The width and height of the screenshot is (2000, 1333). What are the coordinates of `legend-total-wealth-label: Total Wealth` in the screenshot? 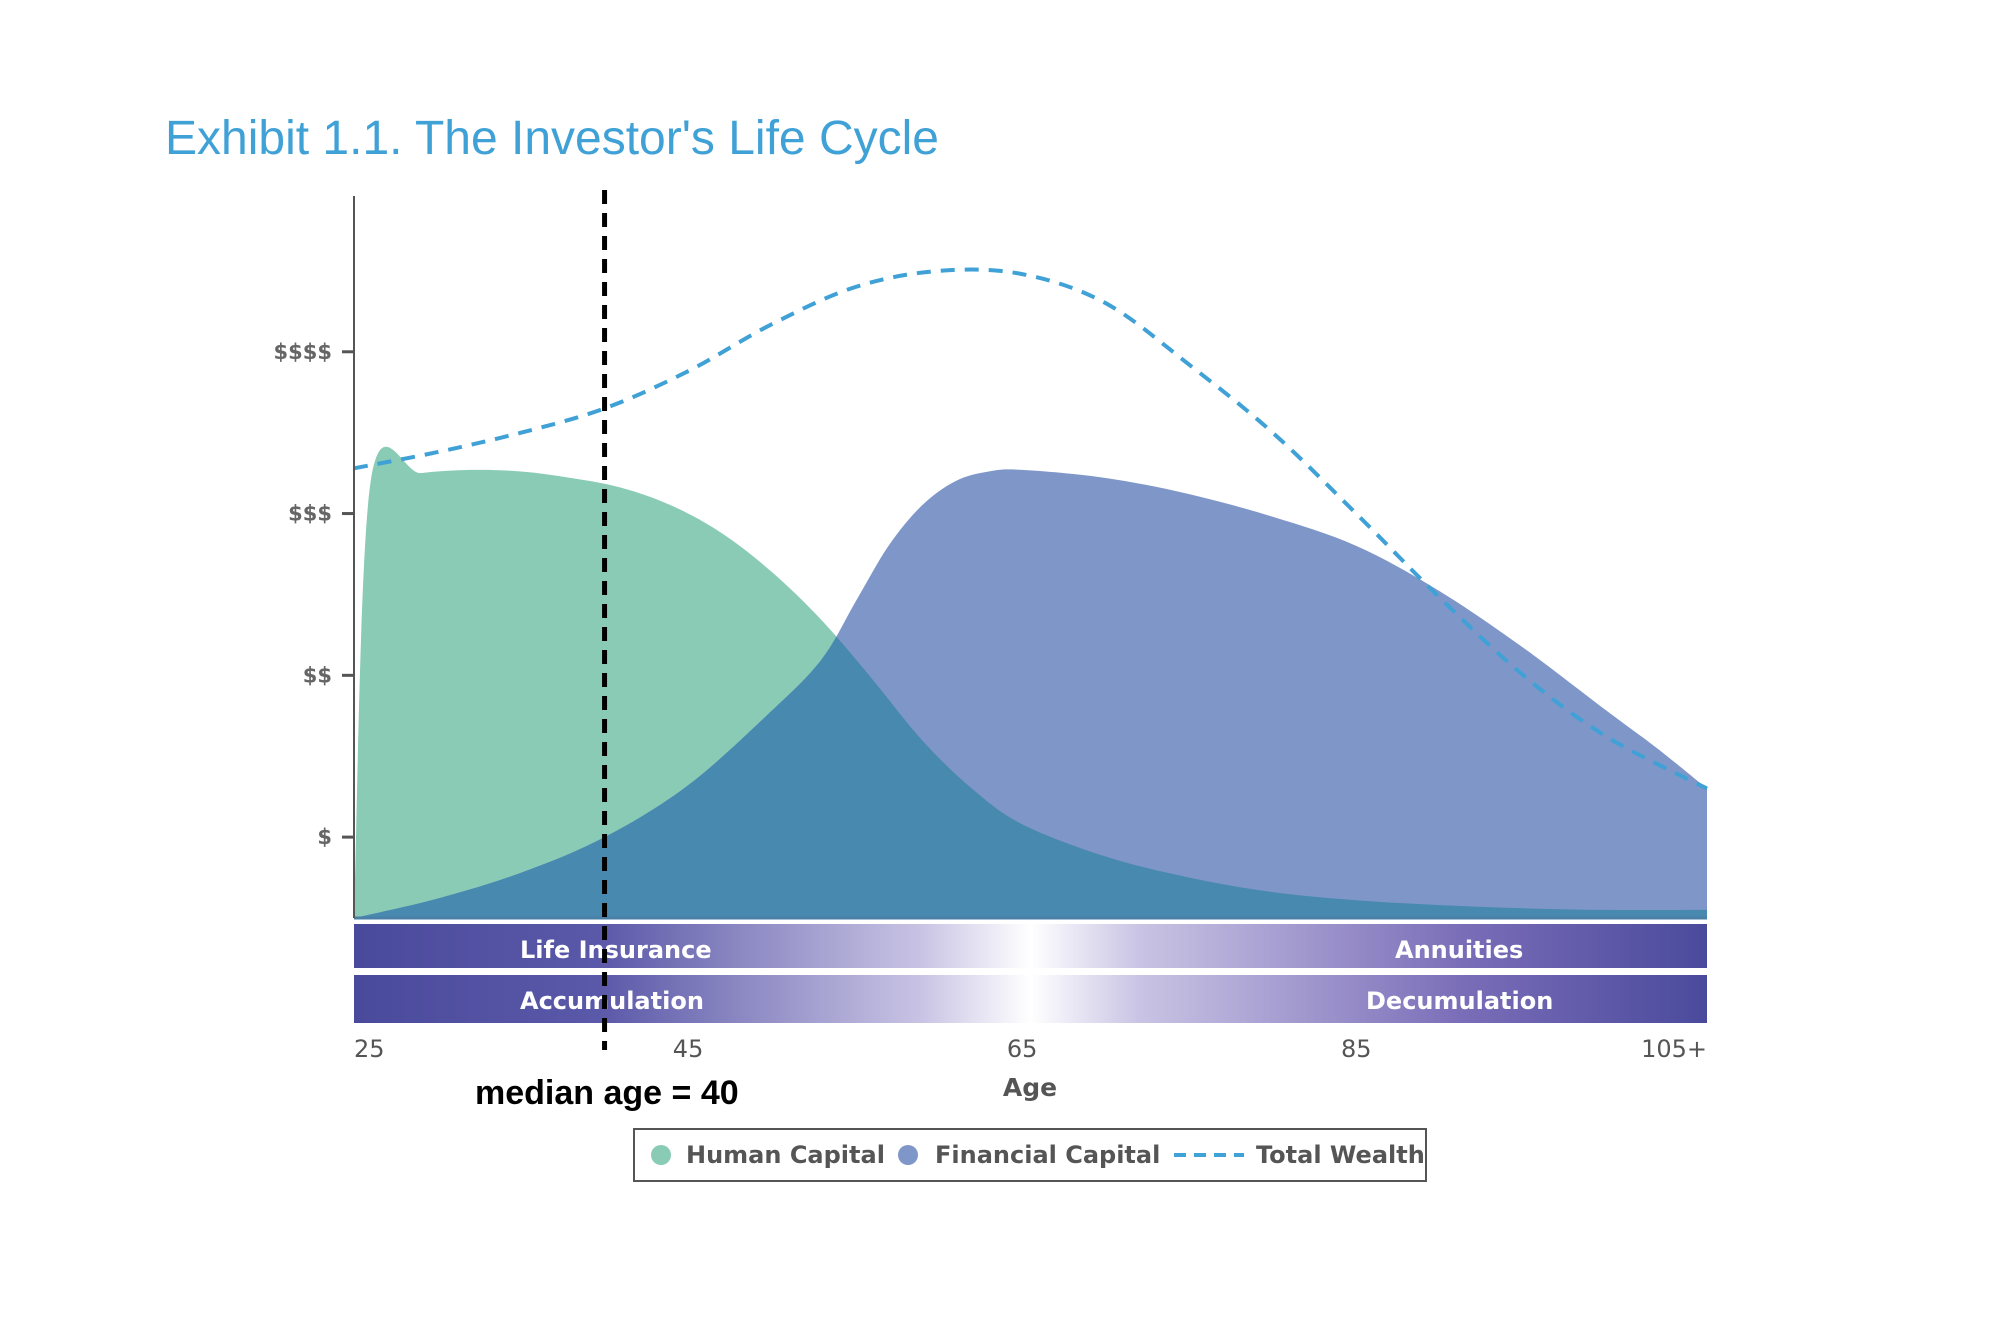 It's located at (1340, 1155).